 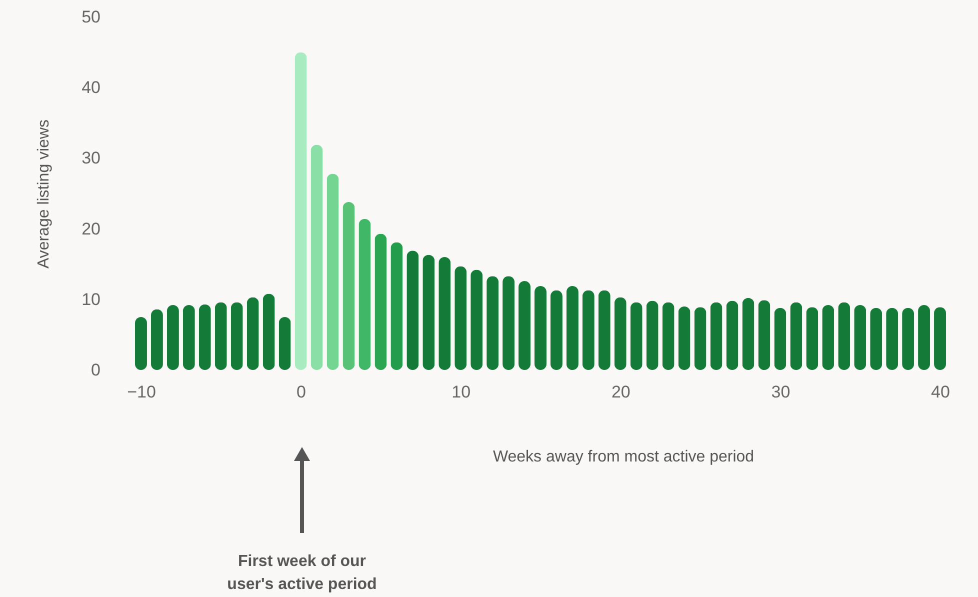 What do you see at coordinates (780, 392) in the screenshot?
I see `x-tick-label: 30` at bounding box center [780, 392].